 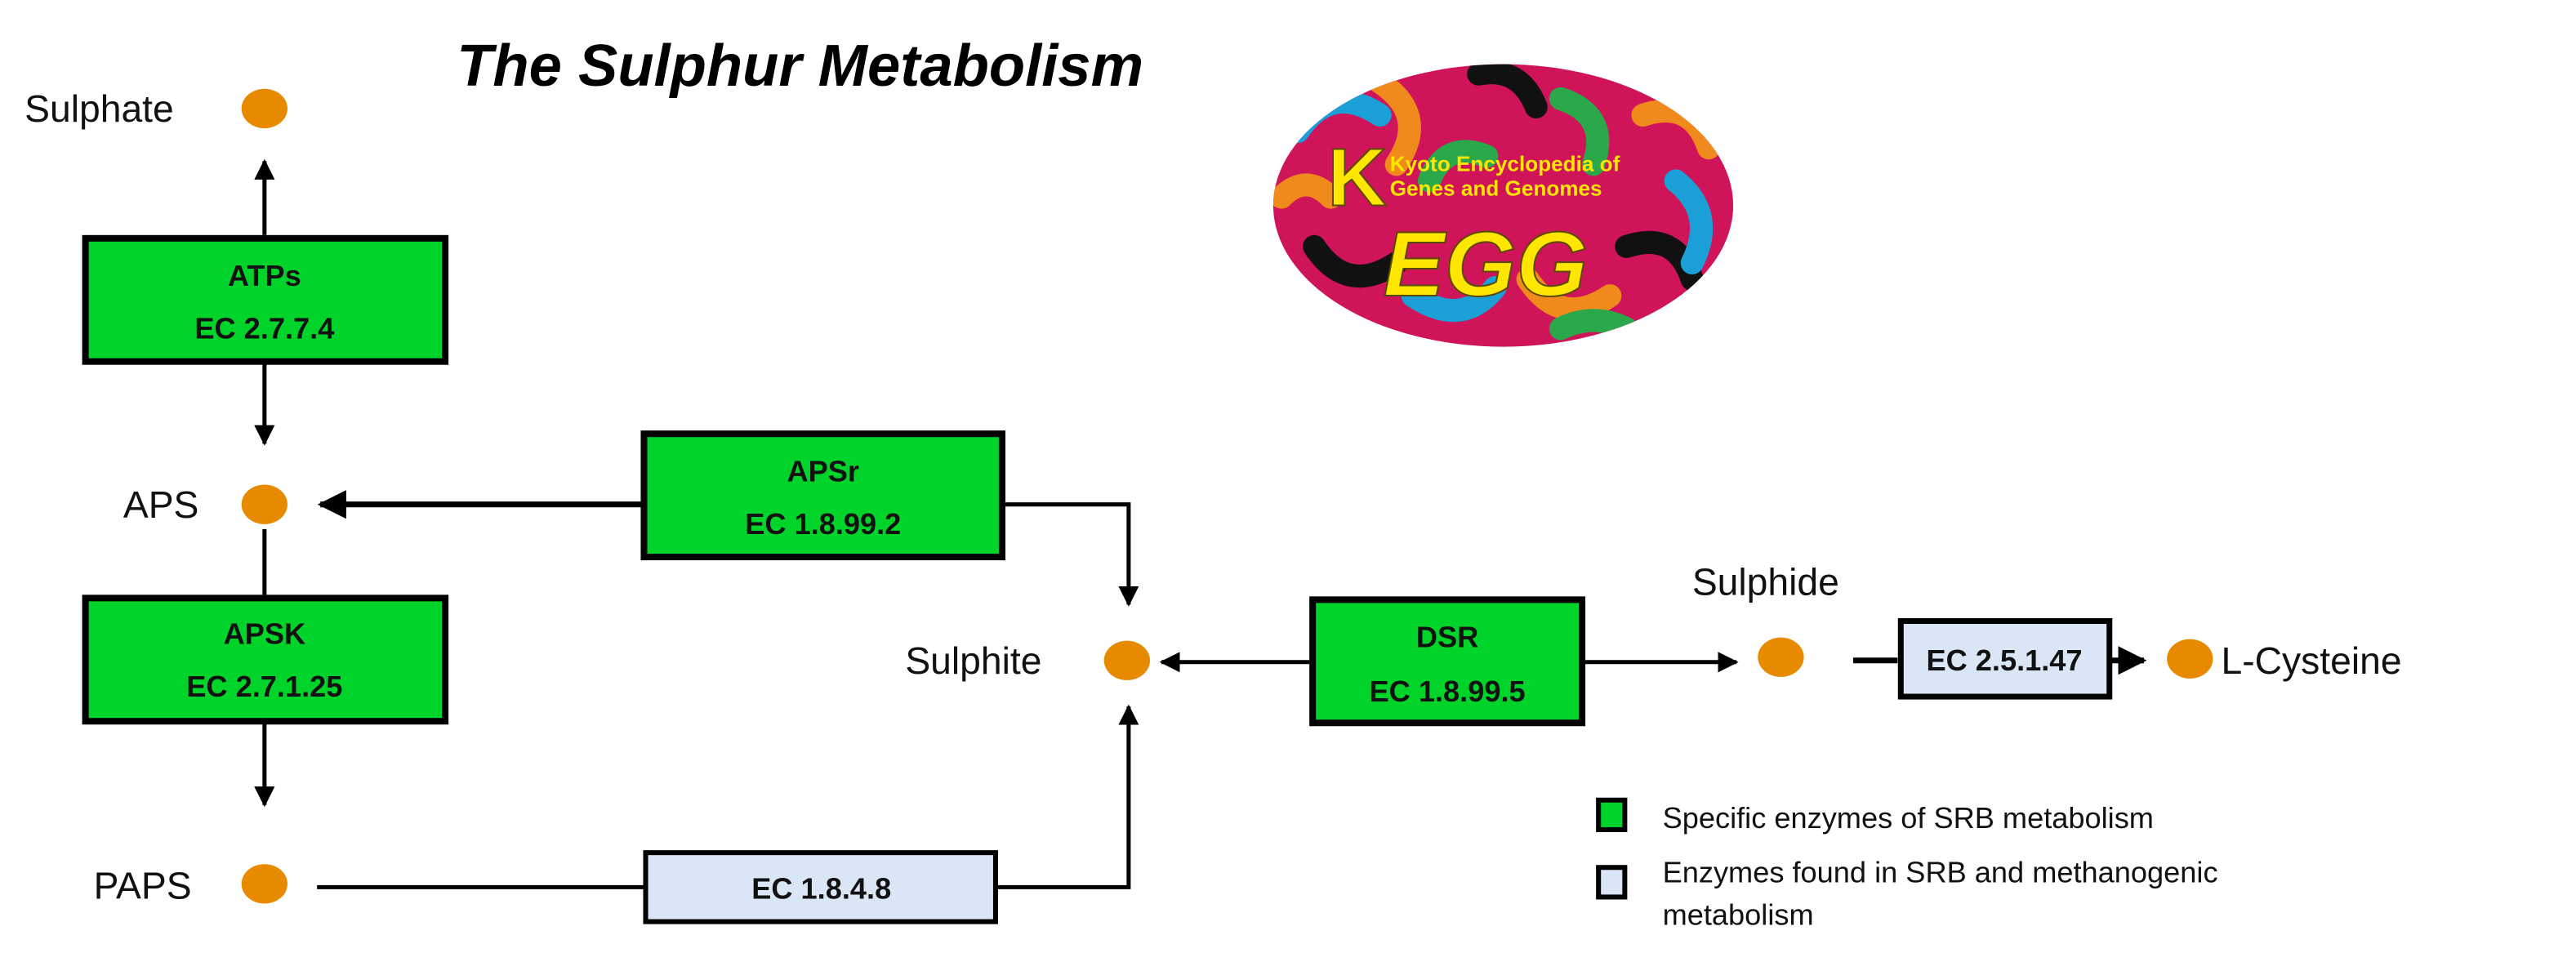 What do you see at coordinates (1357, 178) in the screenshot?
I see `kegg-logo-k: K` at bounding box center [1357, 178].